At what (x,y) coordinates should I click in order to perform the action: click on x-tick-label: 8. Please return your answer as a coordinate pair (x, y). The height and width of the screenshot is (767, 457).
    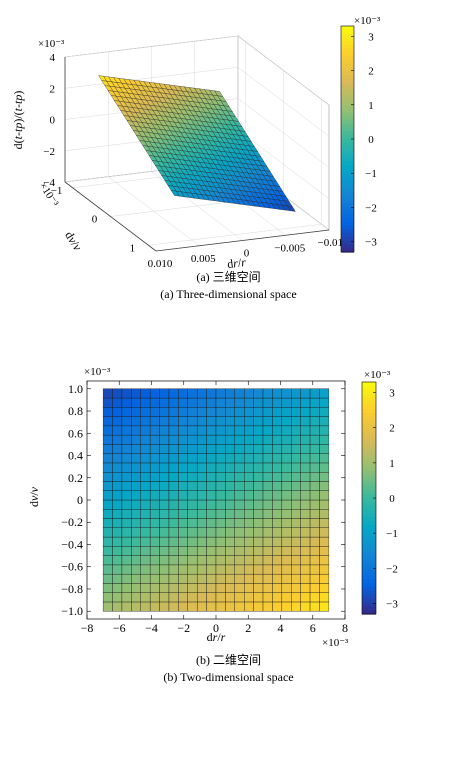
    Looking at the image, I should click on (345, 628).